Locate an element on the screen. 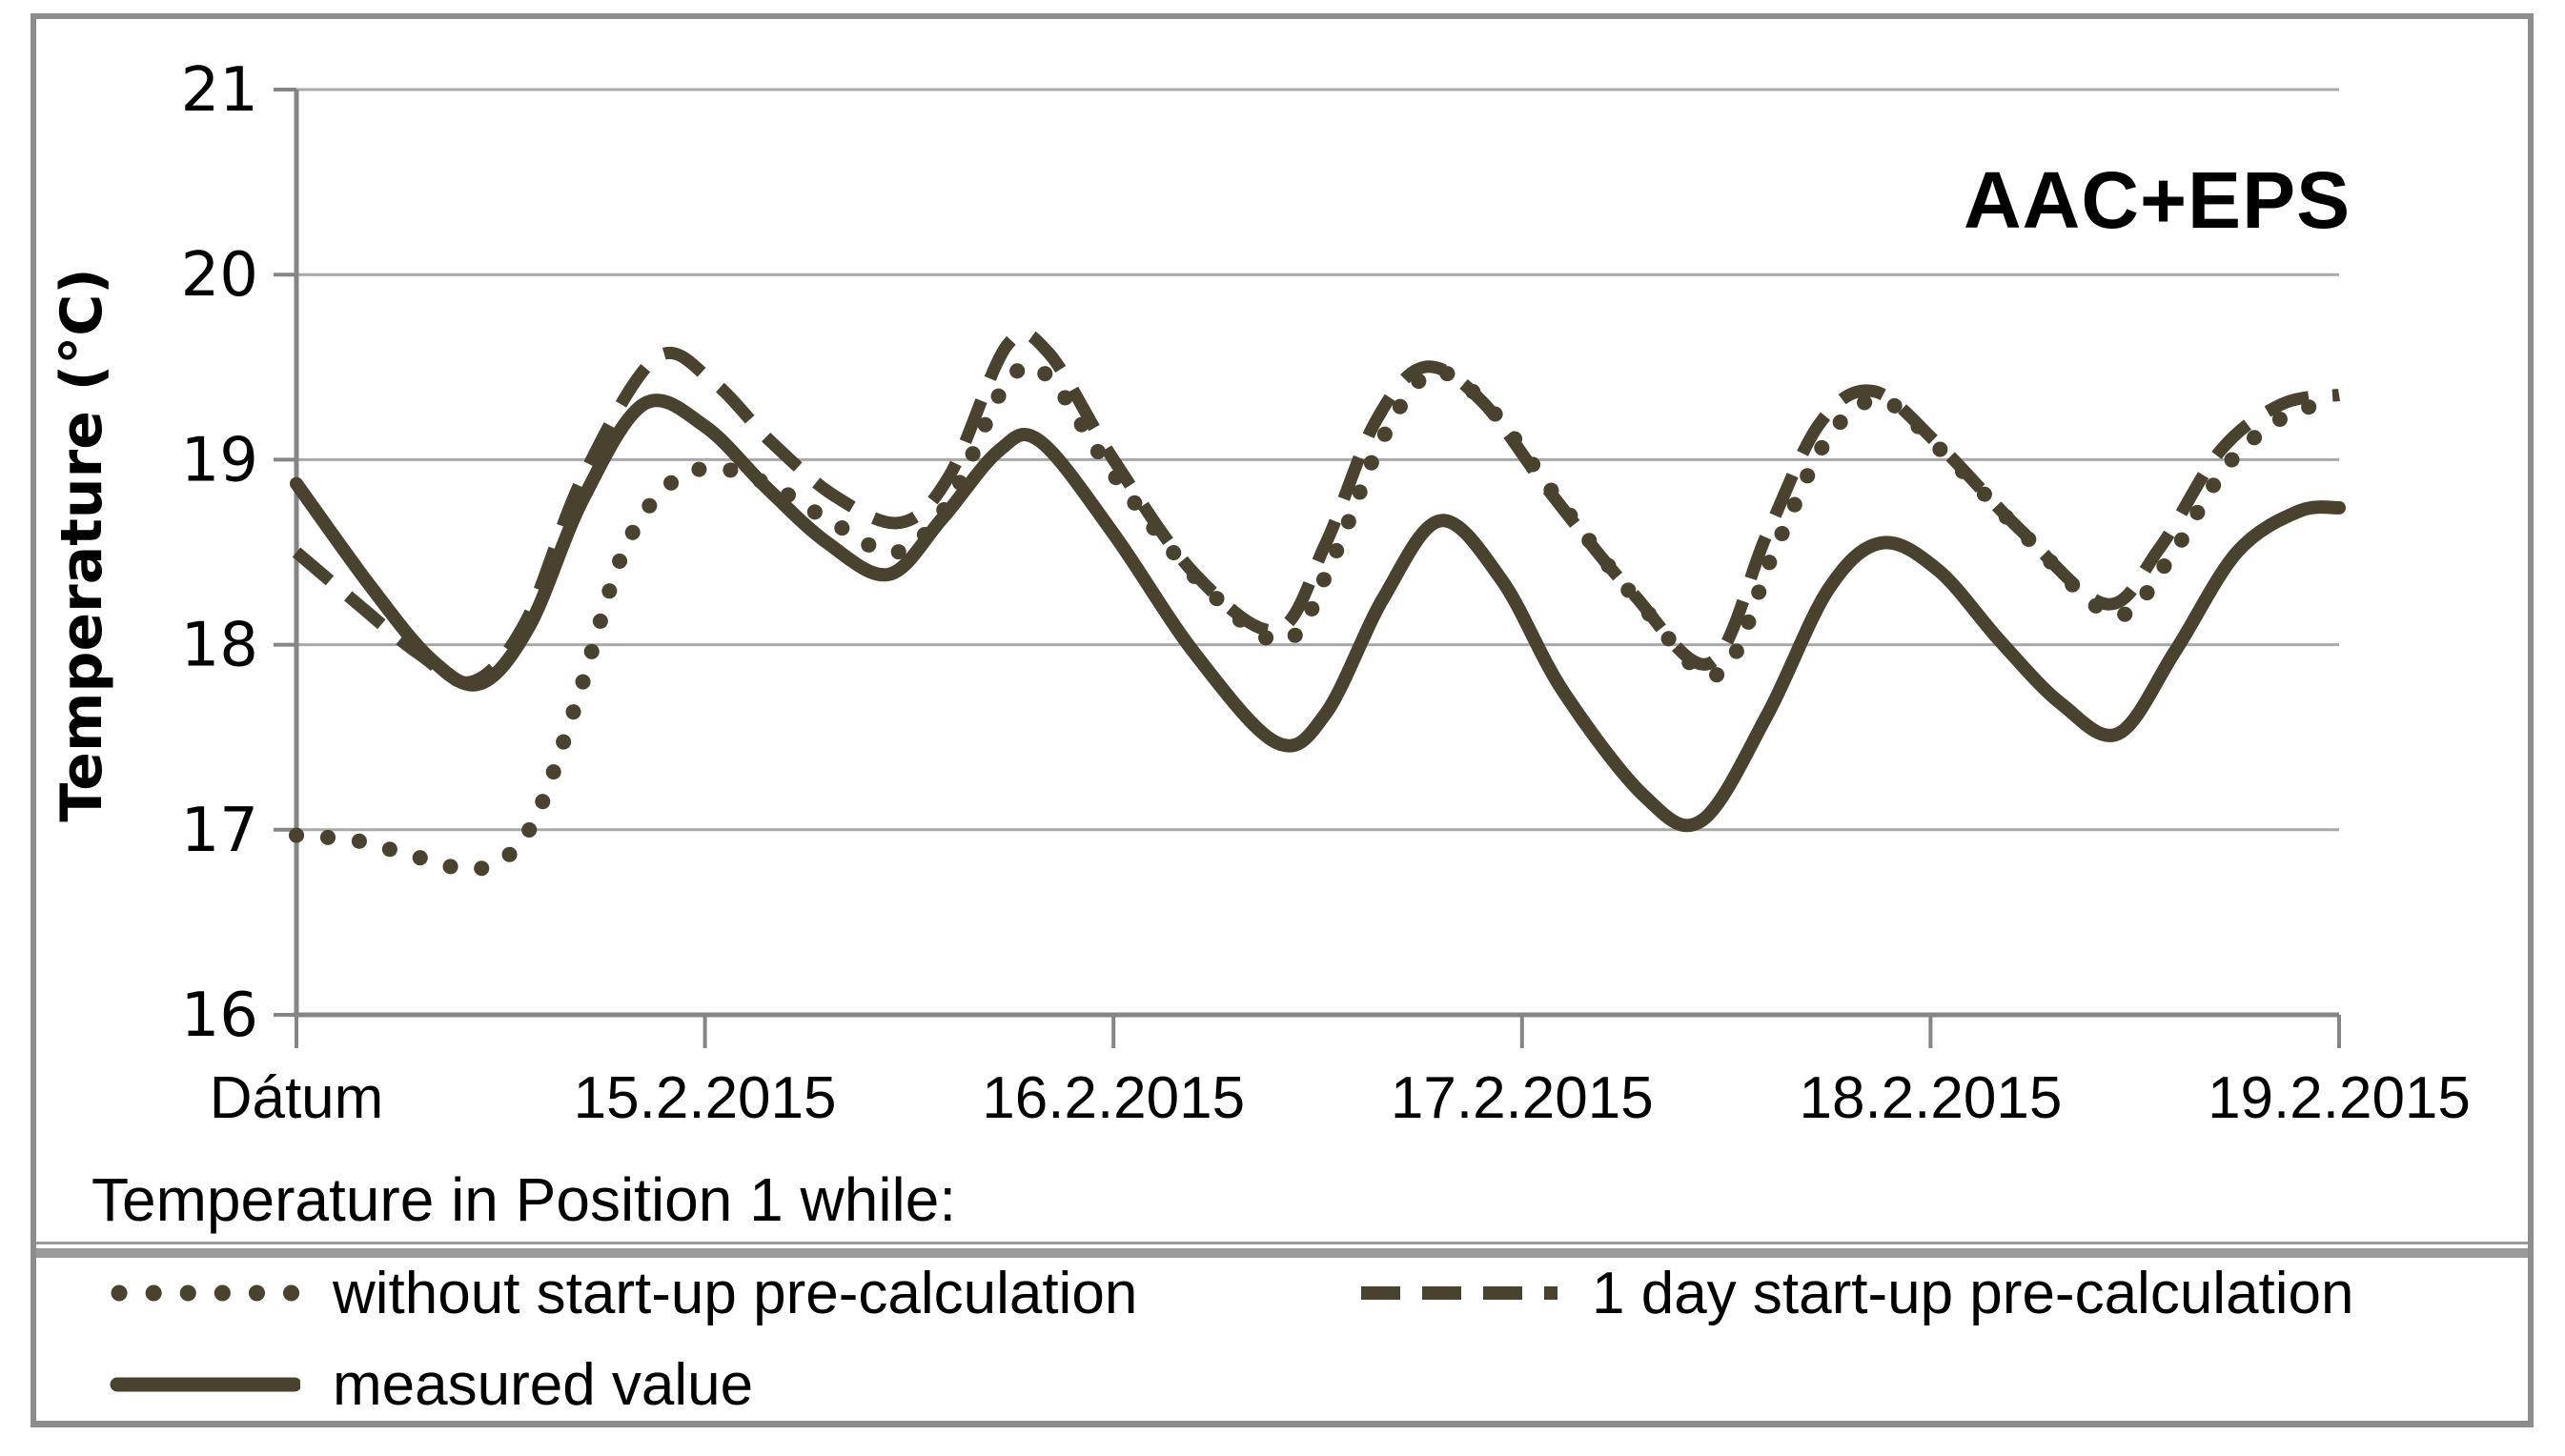 The width and height of the screenshot is (2565, 1456). legend-item-1-day-precalculation: 1 day start-up pre-calculation is located at coordinates (1855, 1293).